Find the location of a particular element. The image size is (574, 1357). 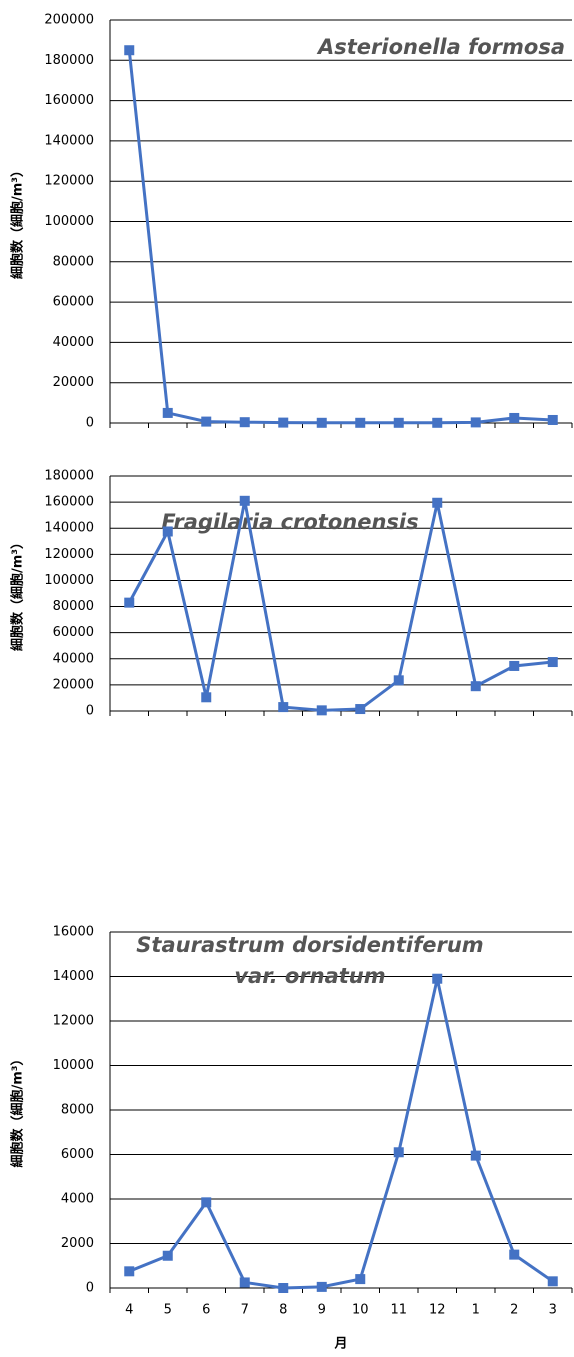

x-tick-label: 4 is located at coordinates (129, 1310).